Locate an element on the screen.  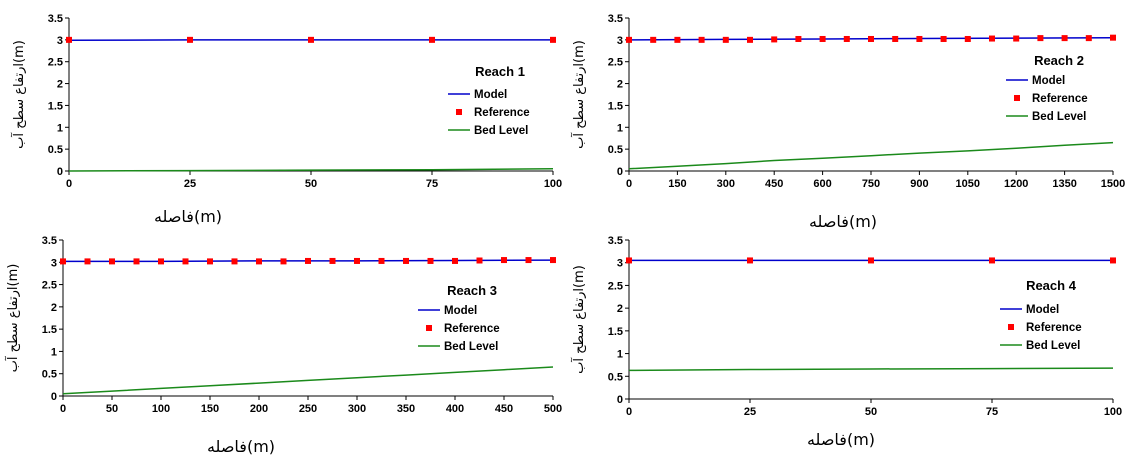
chart-title: Reach 2 is located at coordinates (1059, 60).